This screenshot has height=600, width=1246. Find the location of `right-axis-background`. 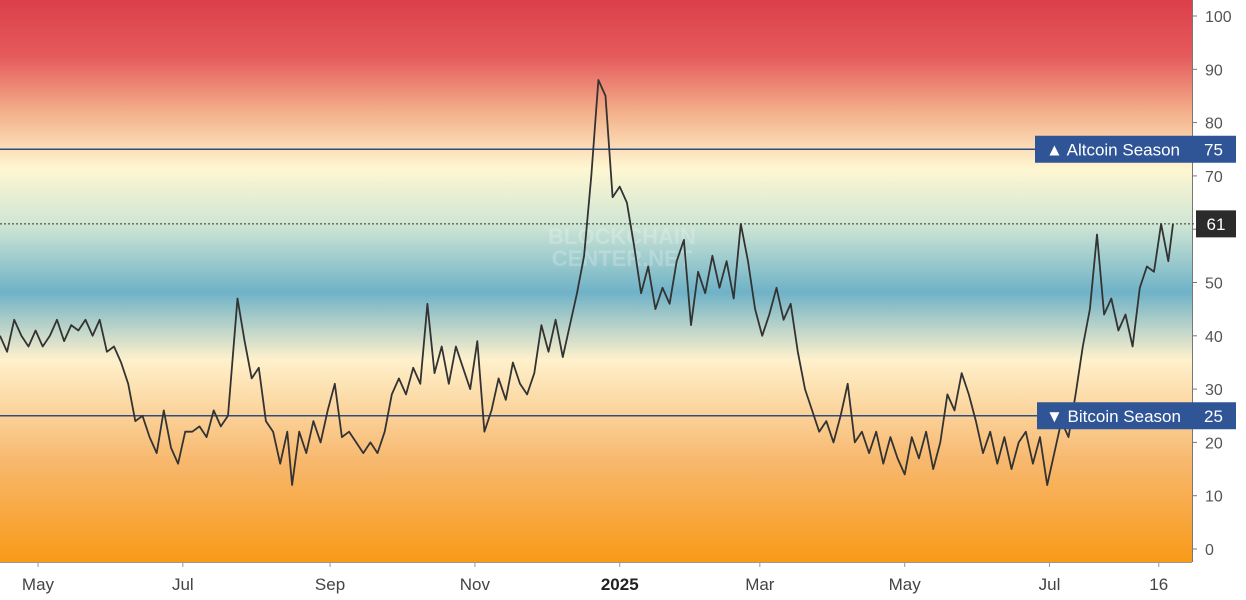

right-axis-background is located at coordinates (1219, 281).